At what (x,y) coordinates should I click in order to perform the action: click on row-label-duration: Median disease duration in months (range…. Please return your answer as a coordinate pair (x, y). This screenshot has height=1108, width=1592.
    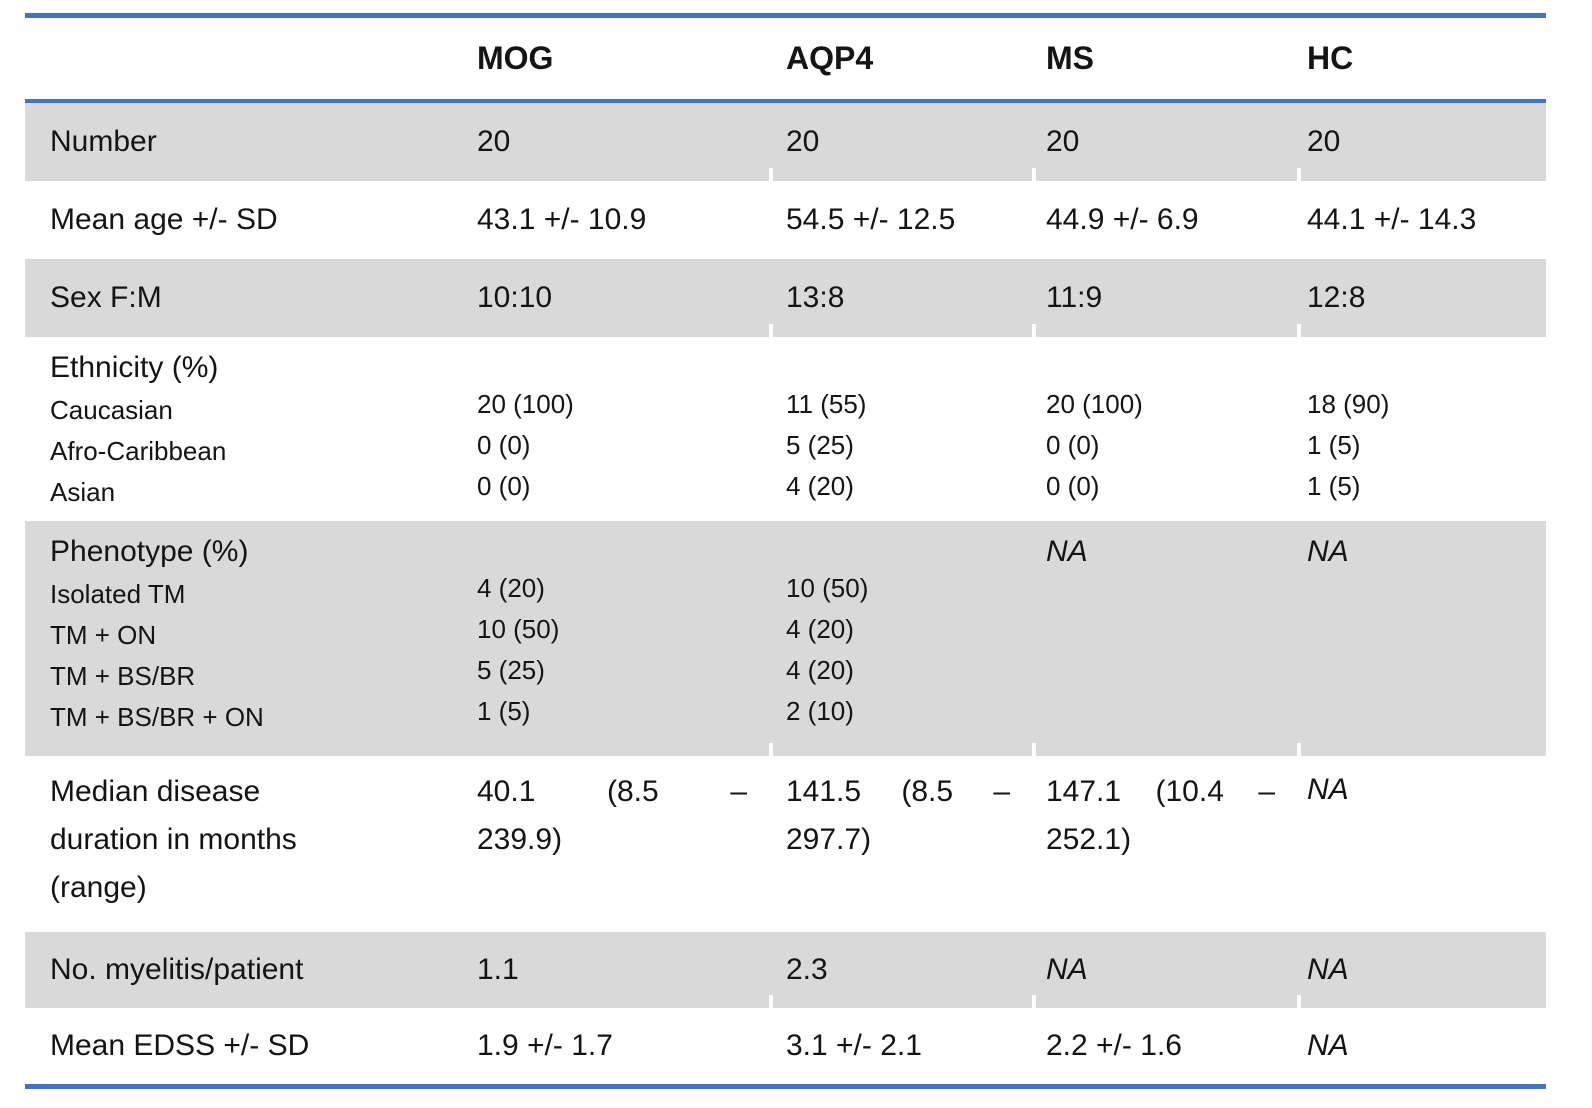
    Looking at the image, I should click on (243, 844).